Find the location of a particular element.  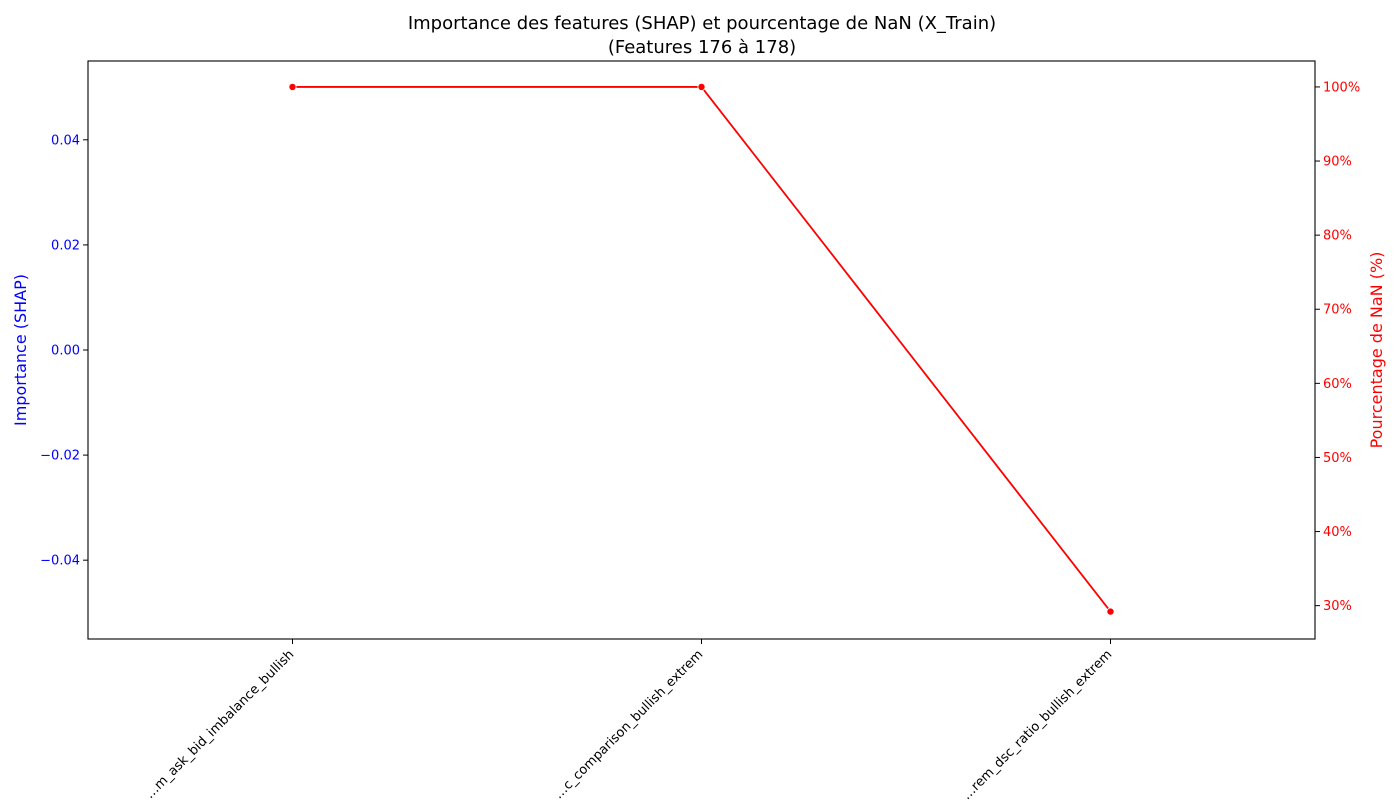

left-axis-label: Importance (SHAP) is located at coordinates (20, 350).